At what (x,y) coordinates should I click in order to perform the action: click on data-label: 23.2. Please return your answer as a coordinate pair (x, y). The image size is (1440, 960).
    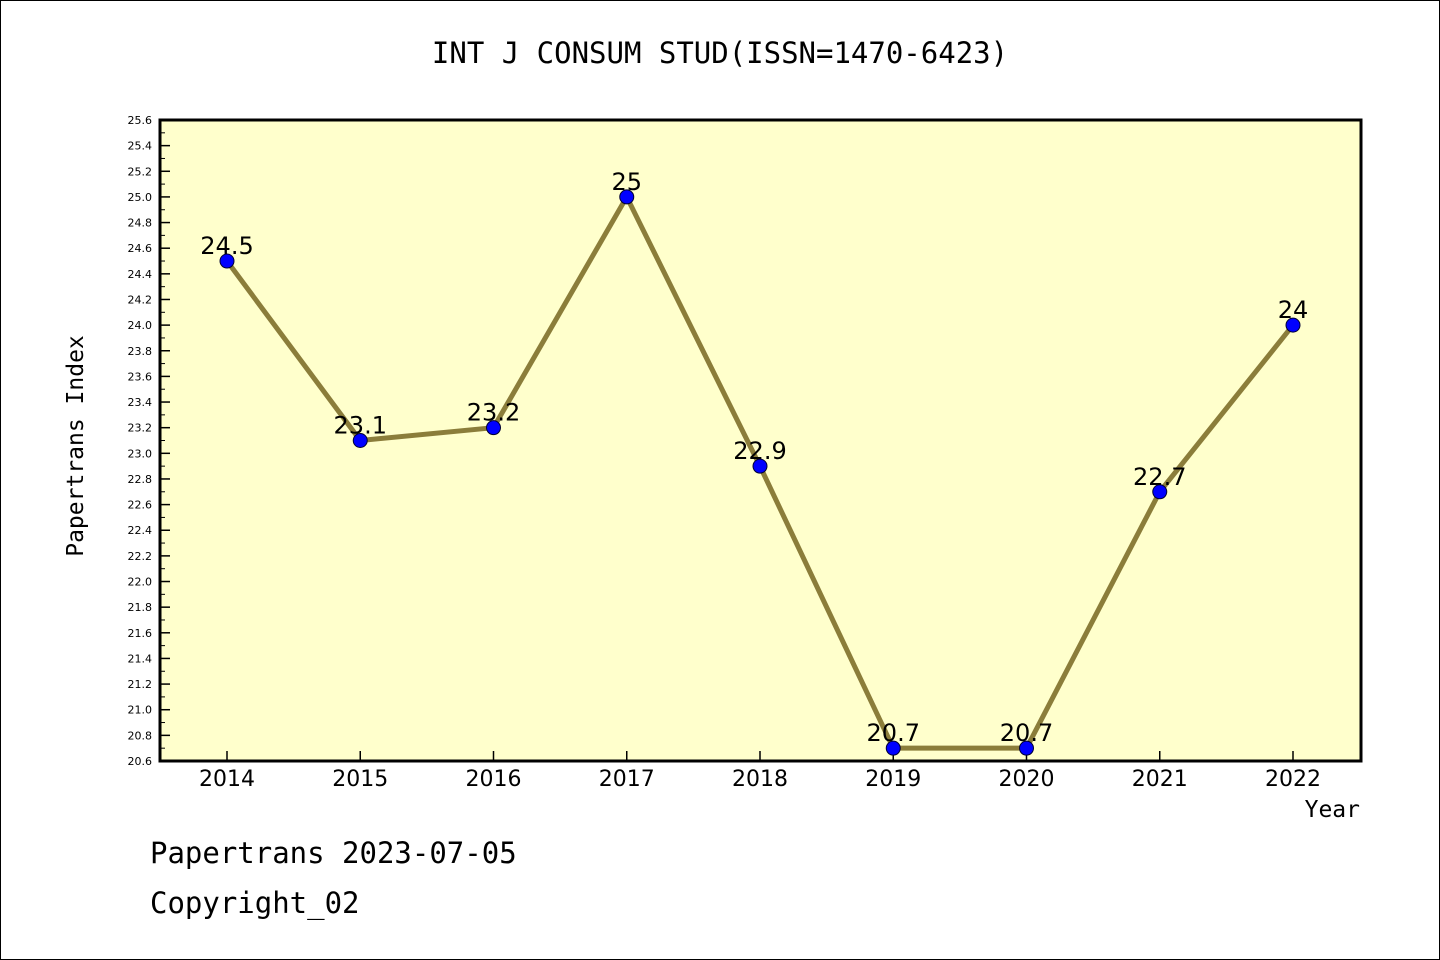
    Looking at the image, I should click on (493, 413).